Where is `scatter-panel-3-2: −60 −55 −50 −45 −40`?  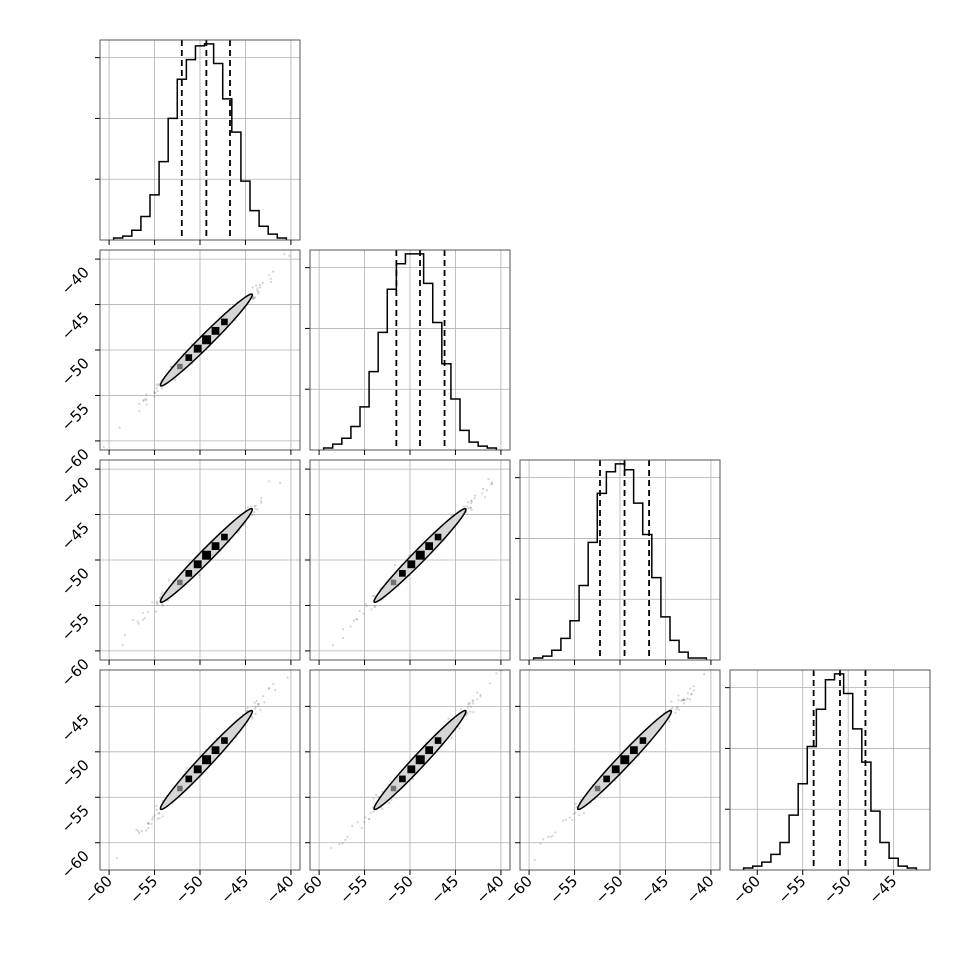
scatter-panel-3-2: −60 −55 −50 −45 −40 is located at coordinates (611, 786).